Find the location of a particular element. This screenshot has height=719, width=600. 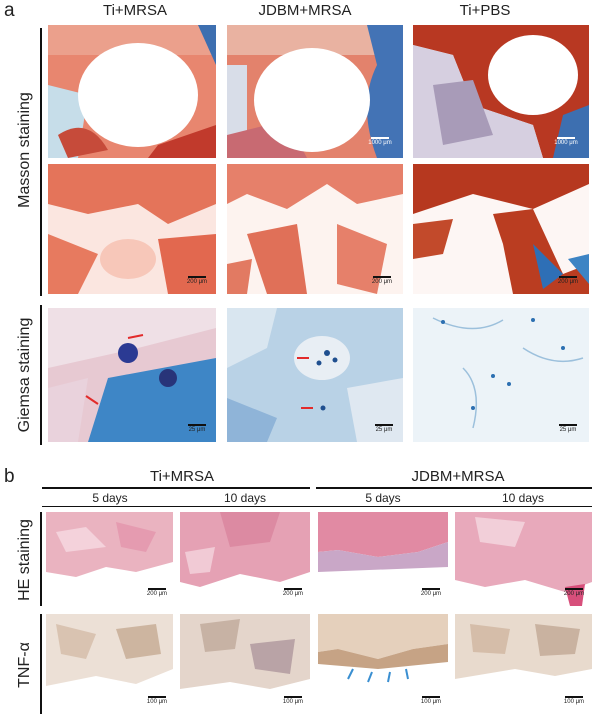

scale-bar-tnf-jdbm-10: 100 μm is located at coordinates (574, 700).